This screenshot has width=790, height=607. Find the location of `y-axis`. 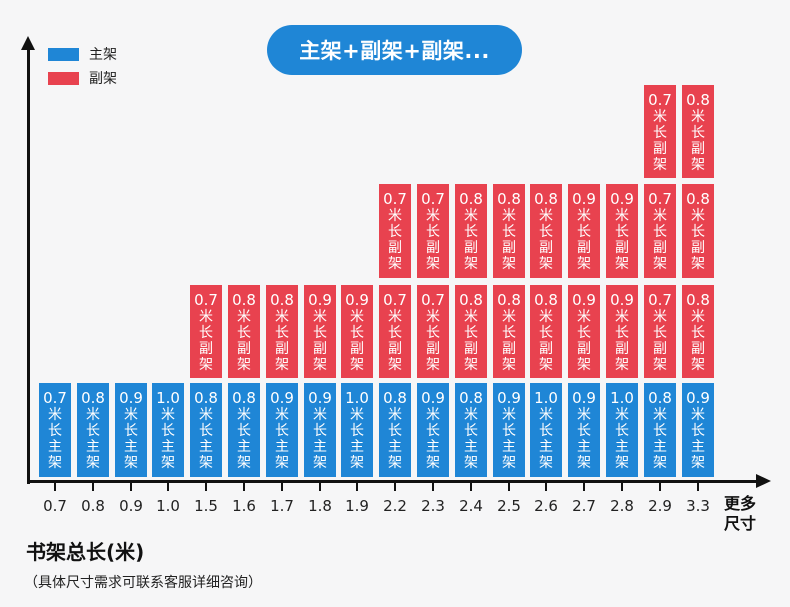

y-axis is located at coordinates (28, 264).